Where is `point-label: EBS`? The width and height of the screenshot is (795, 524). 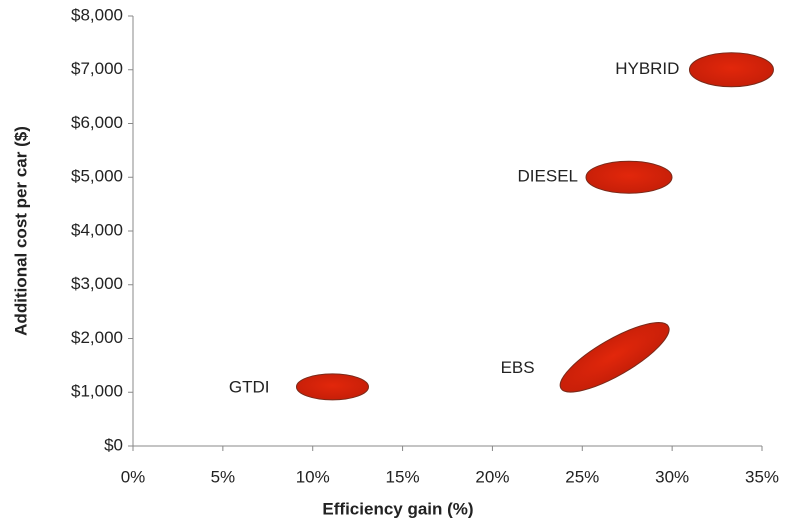
point-label: EBS is located at coordinates (518, 367).